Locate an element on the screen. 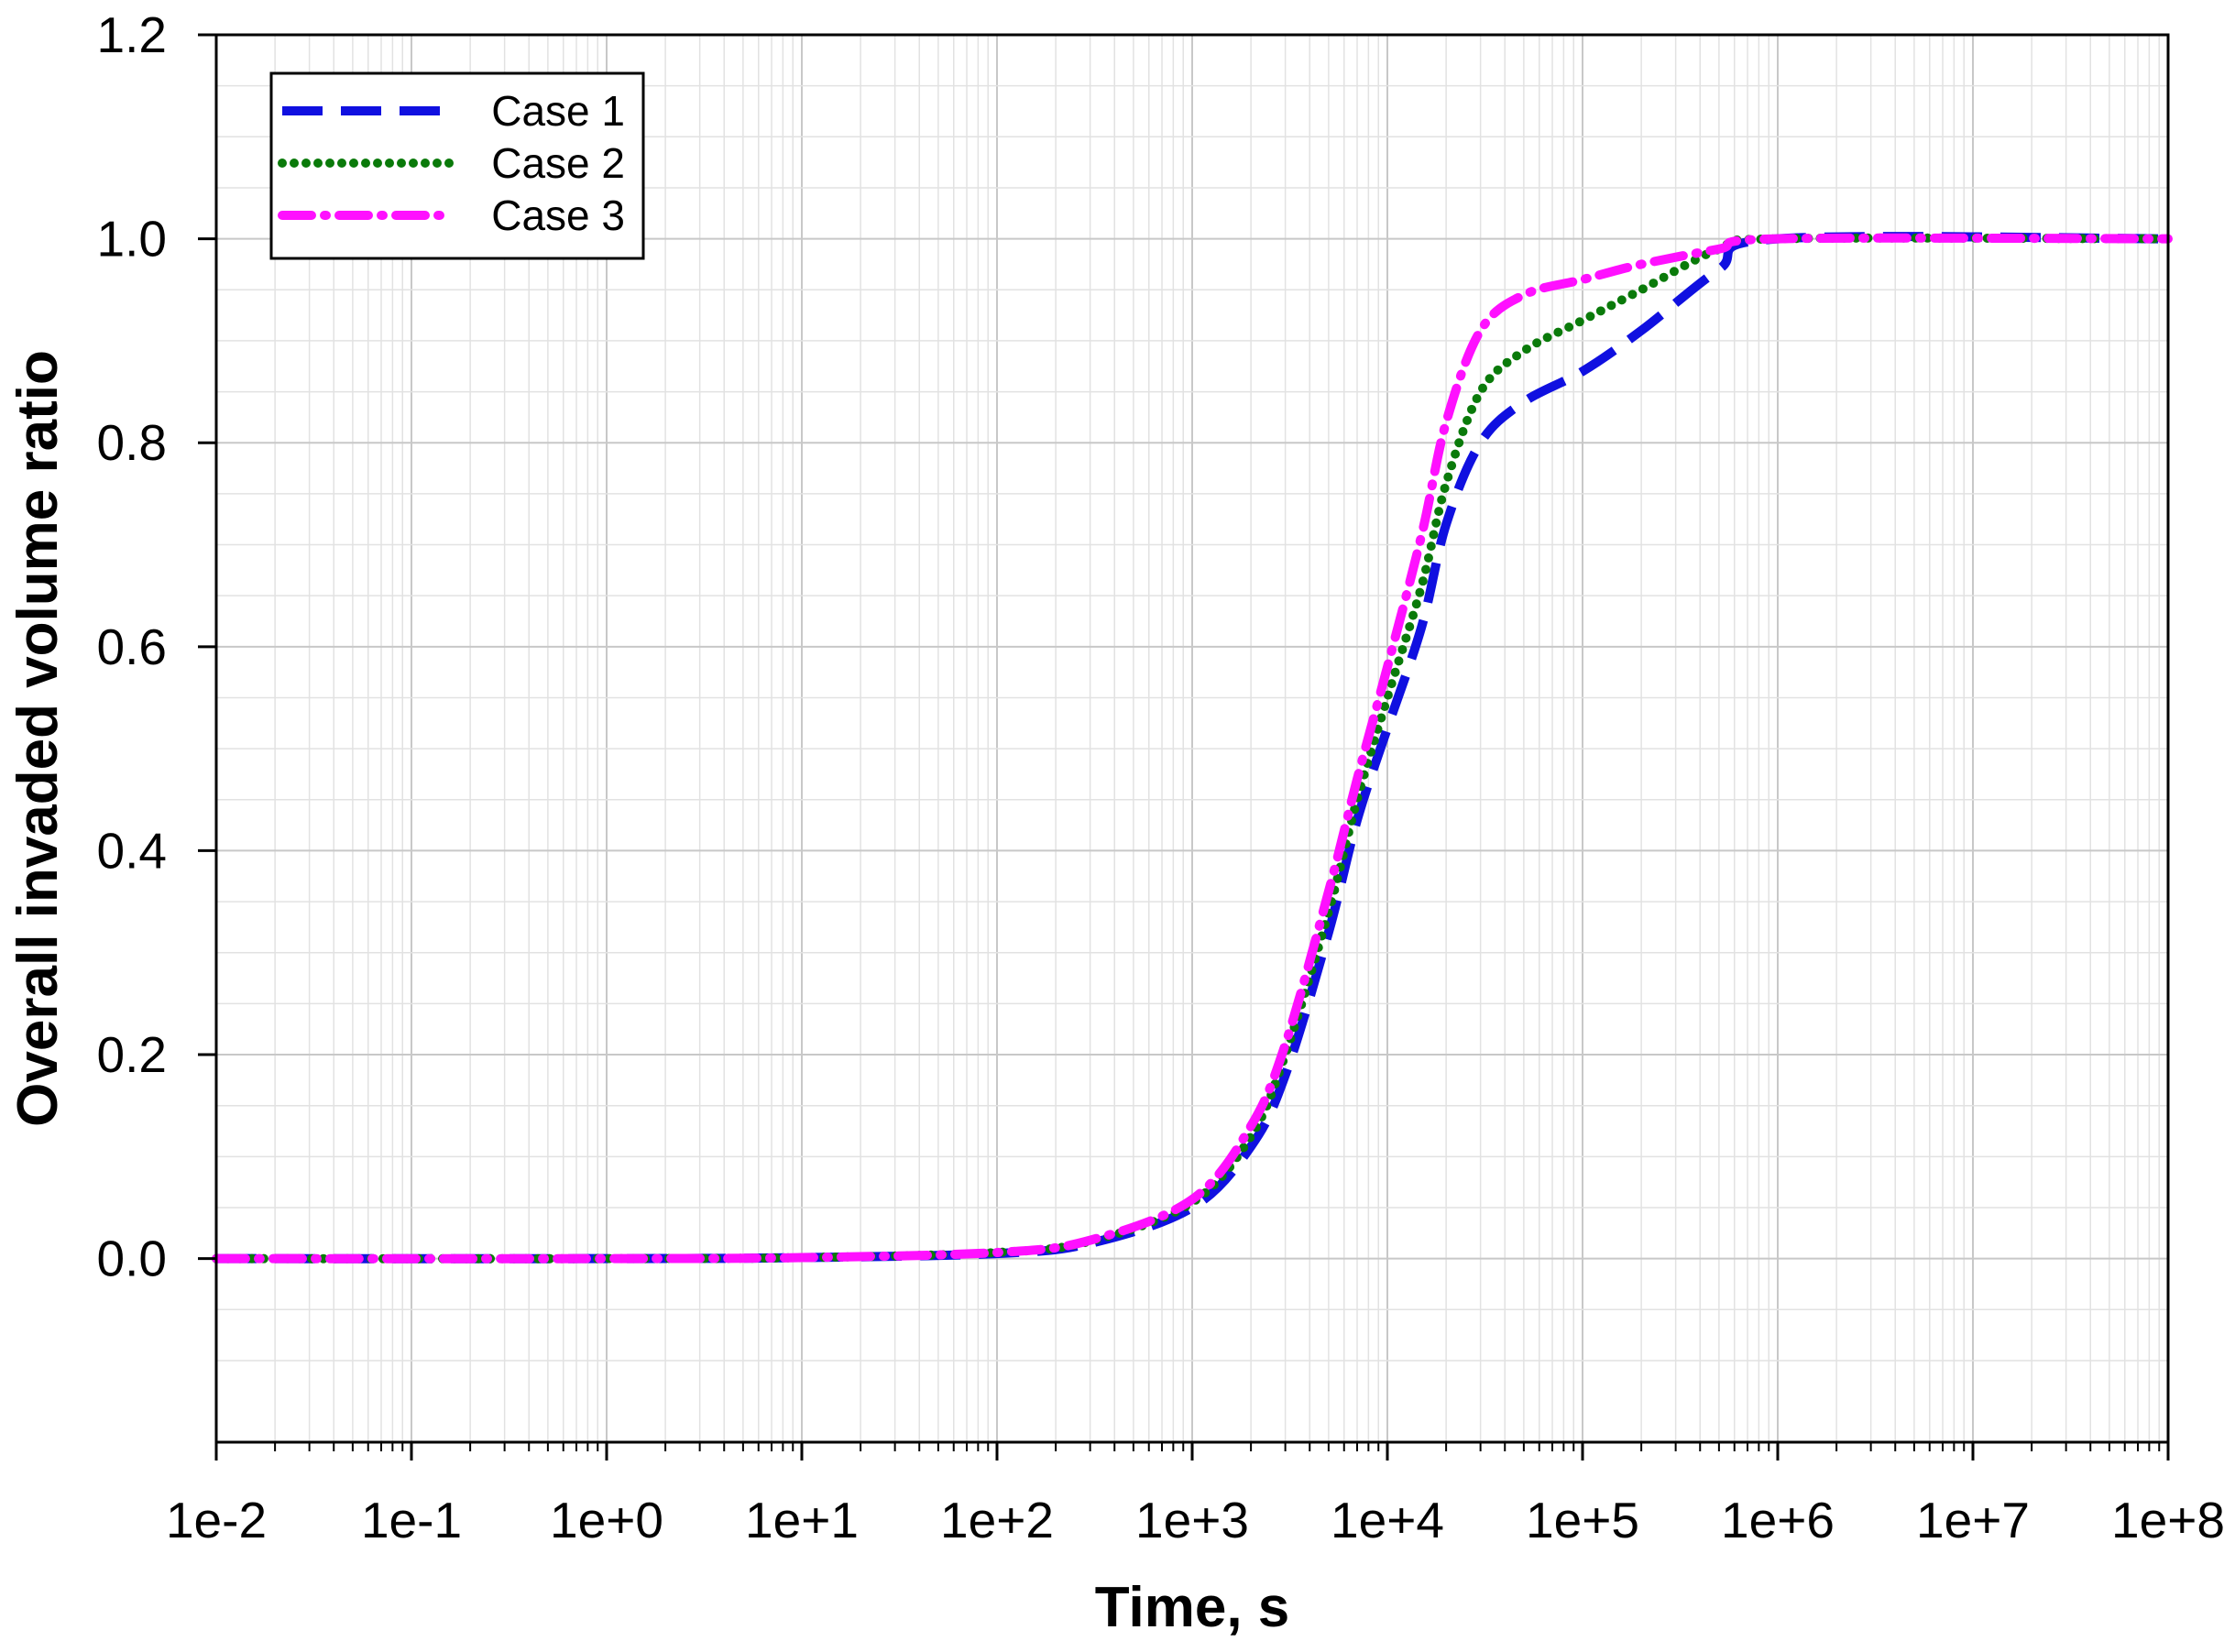  y-tick-label: 0.6 is located at coordinates (132, 646).